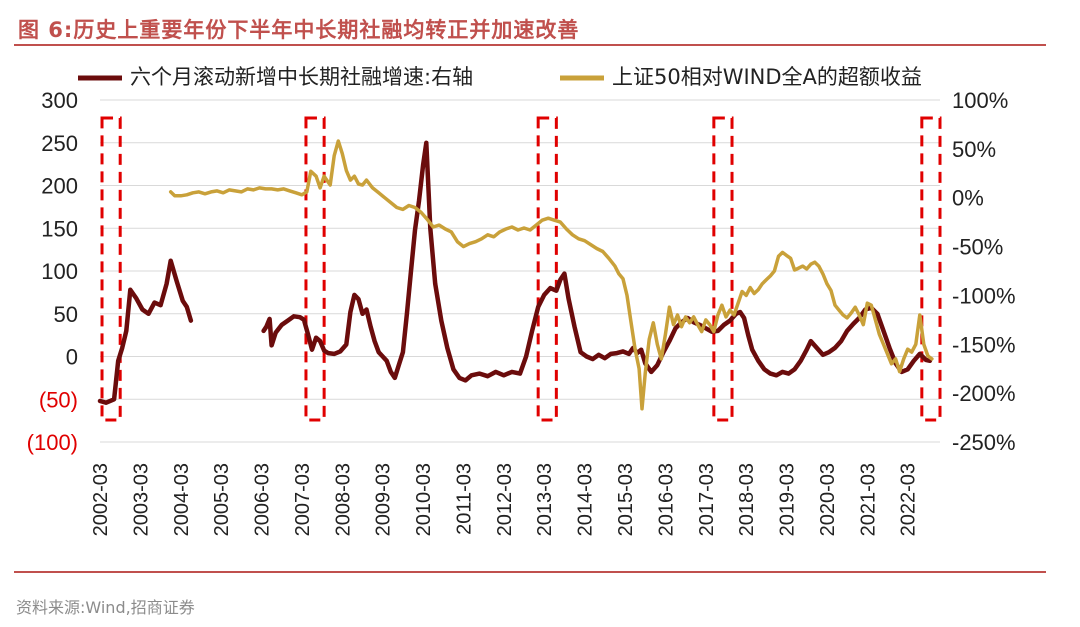  Describe the element at coordinates (263, 499) in the screenshot. I see `x-axis-tick-label: 2006-03` at that location.